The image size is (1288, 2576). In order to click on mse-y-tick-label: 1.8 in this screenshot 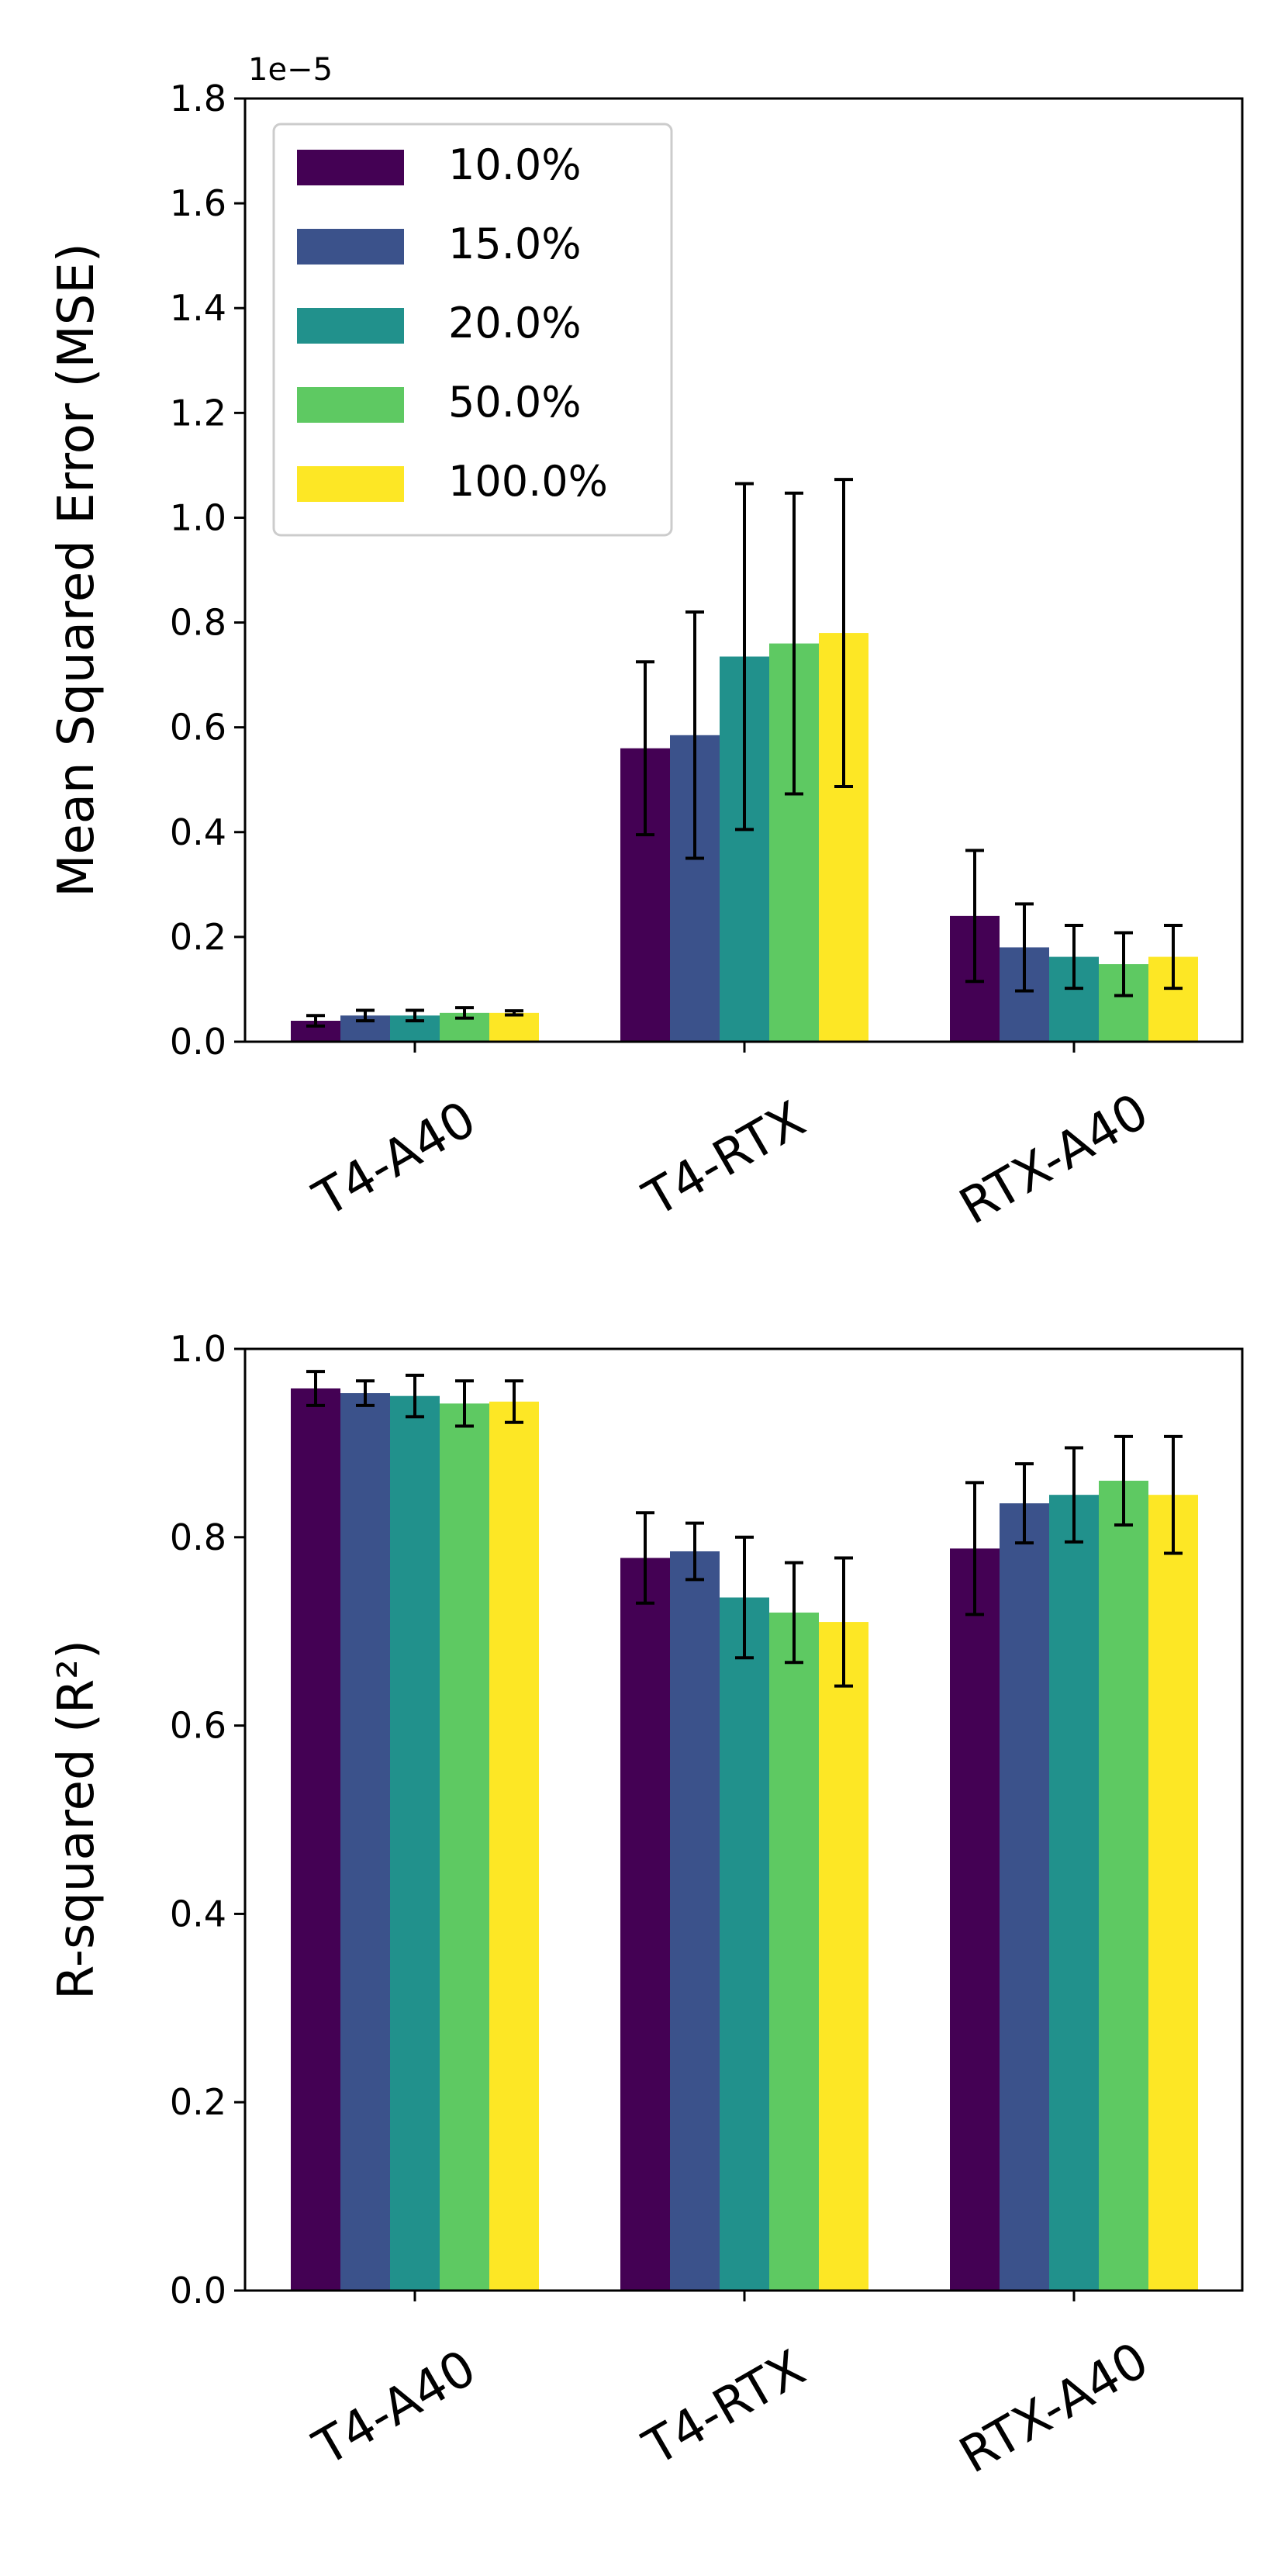, I will do `click(198, 98)`.